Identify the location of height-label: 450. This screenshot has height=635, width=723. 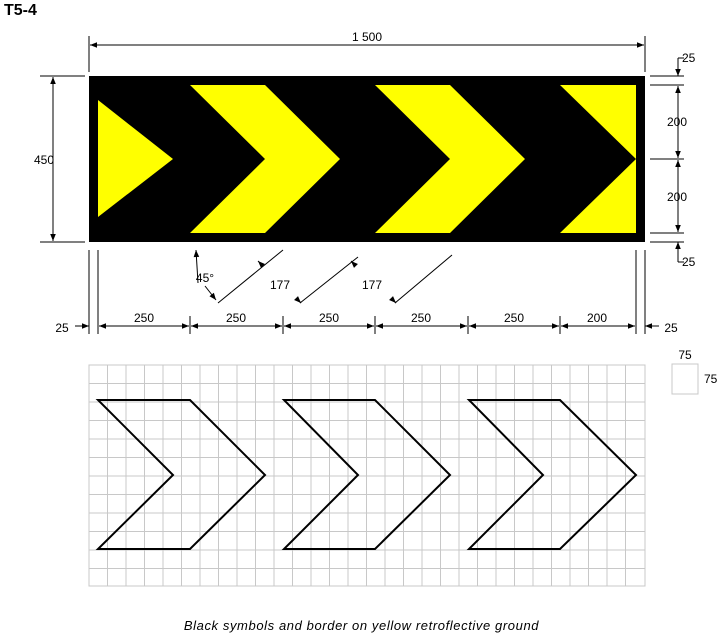
(44, 160).